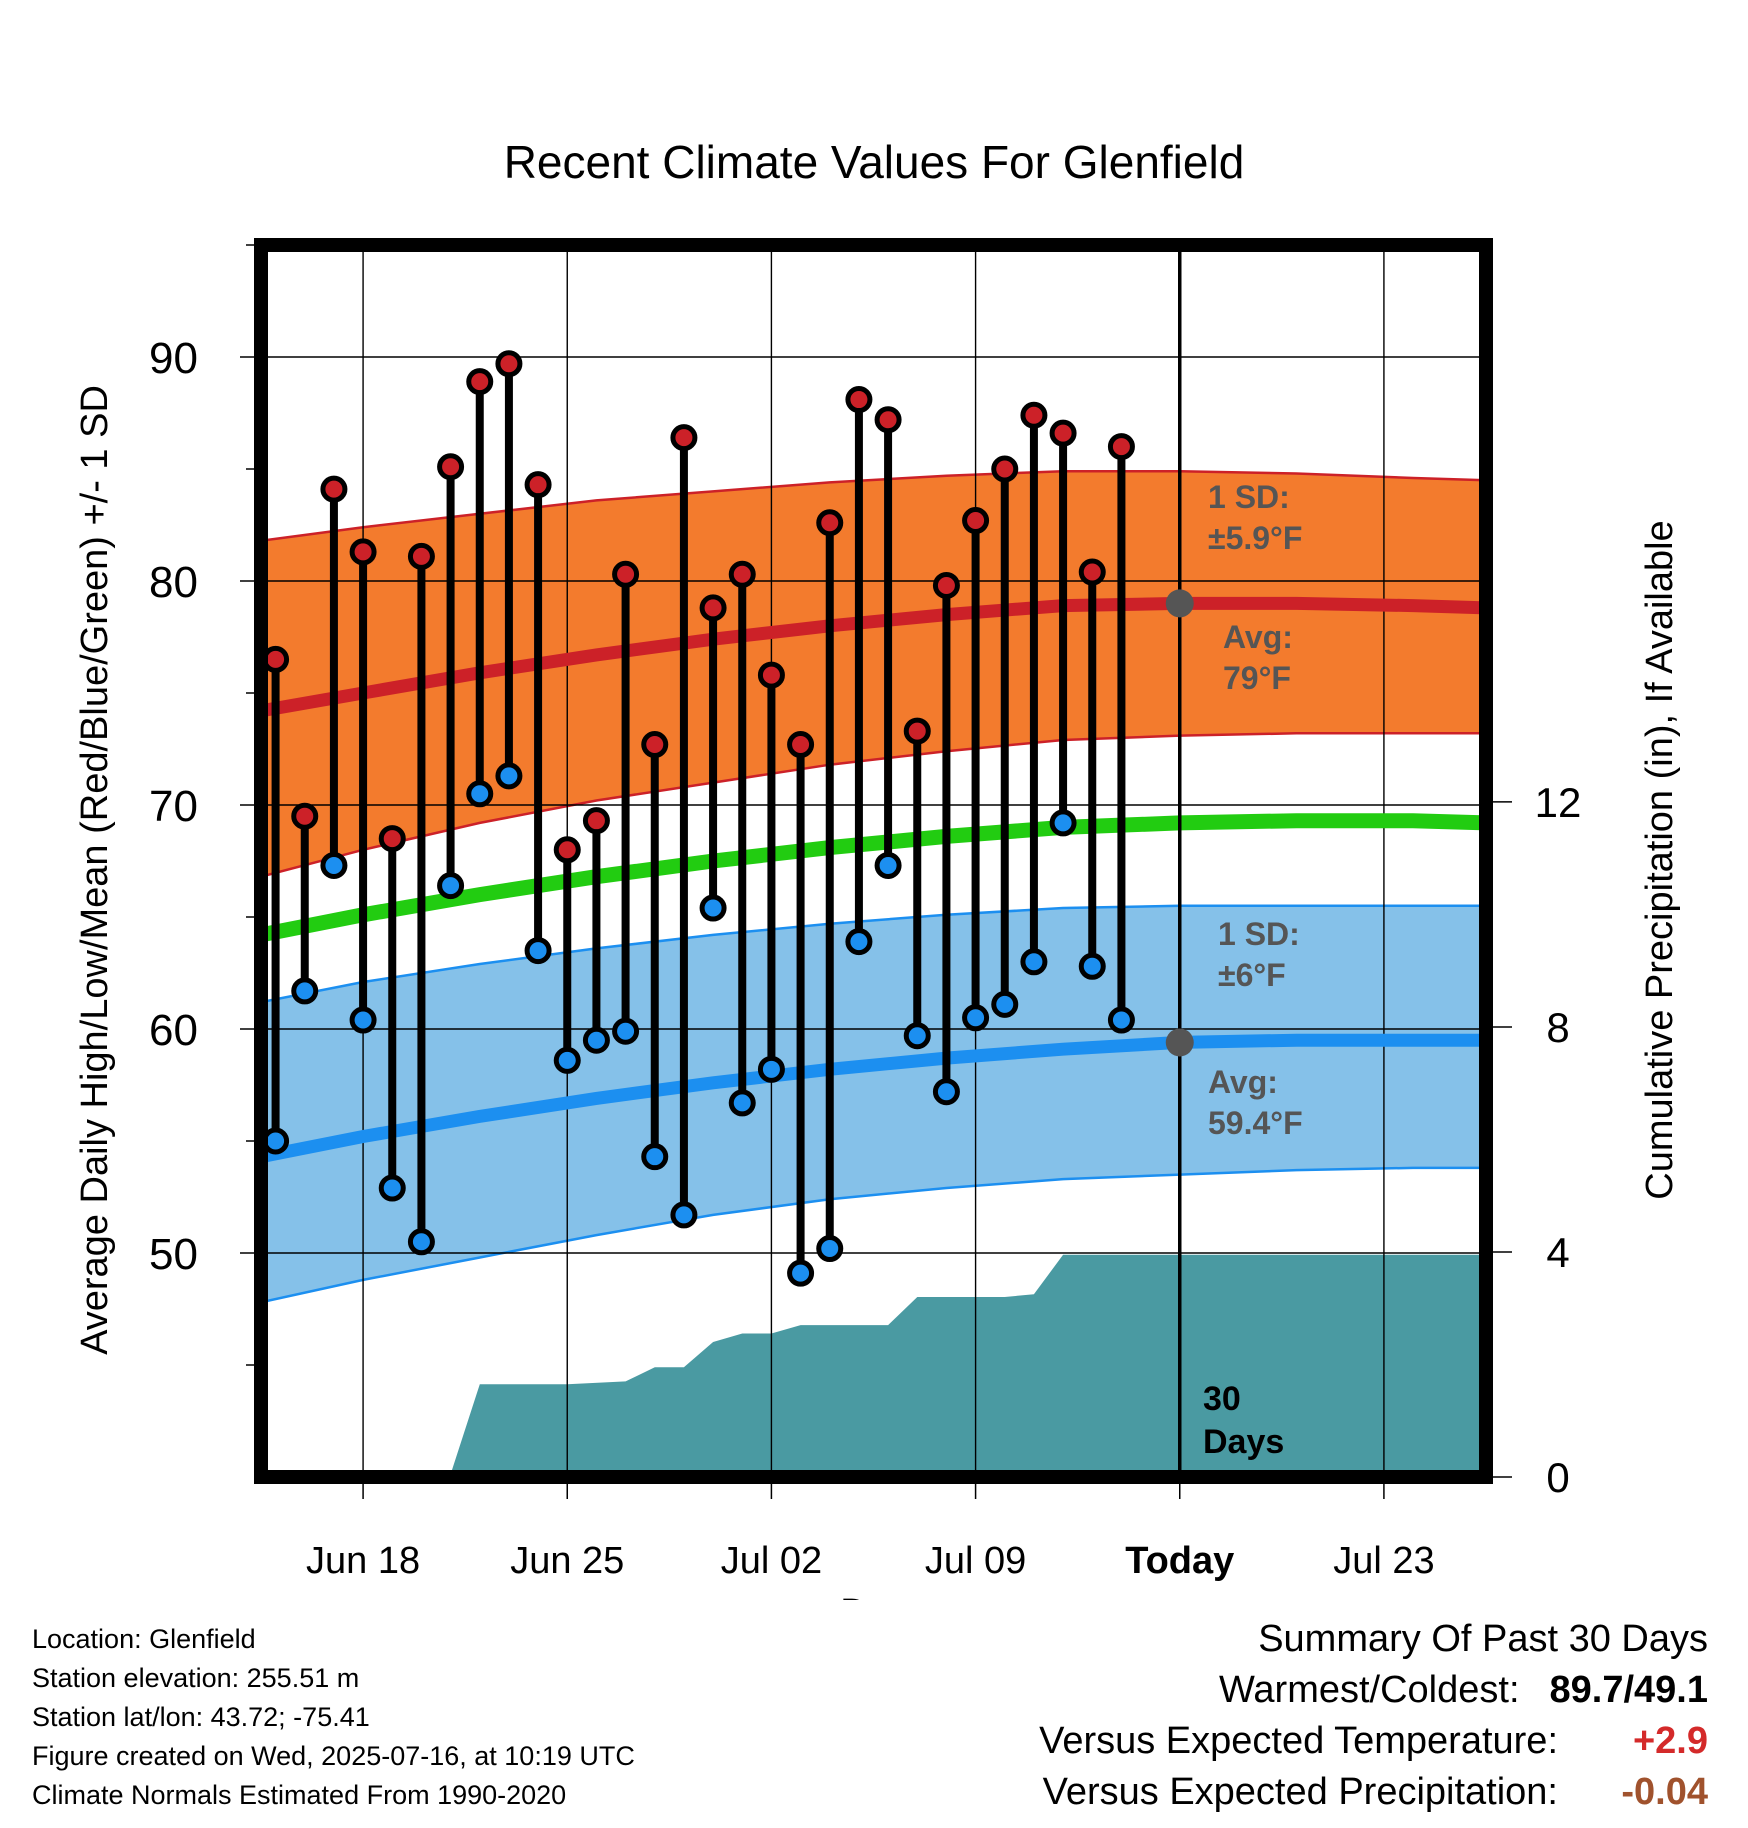  What do you see at coordinates (1557, 1252) in the screenshot?
I see `y-tick-label-right: 4` at bounding box center [1557, 1252].